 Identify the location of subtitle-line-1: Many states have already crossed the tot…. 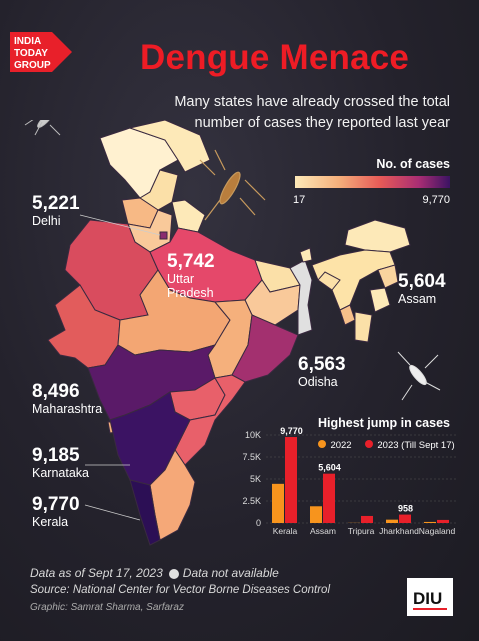
(312, 102).